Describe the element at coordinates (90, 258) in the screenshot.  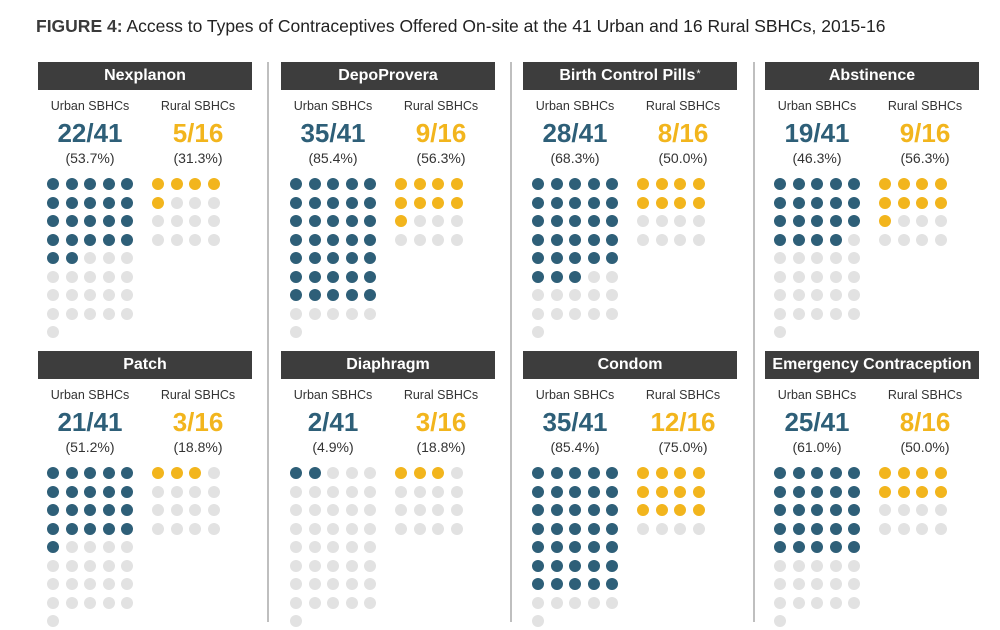
I see `urban-dot-grid` at that location.